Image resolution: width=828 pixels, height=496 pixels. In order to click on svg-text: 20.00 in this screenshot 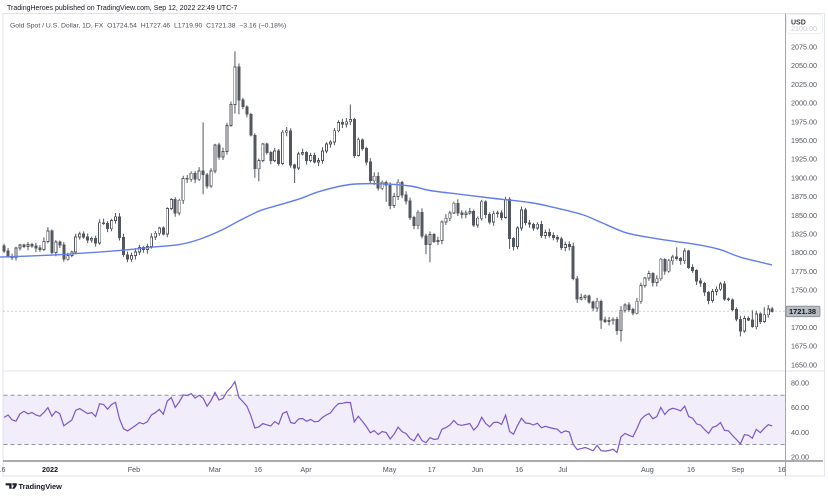, I will do `click(800, 456)`.